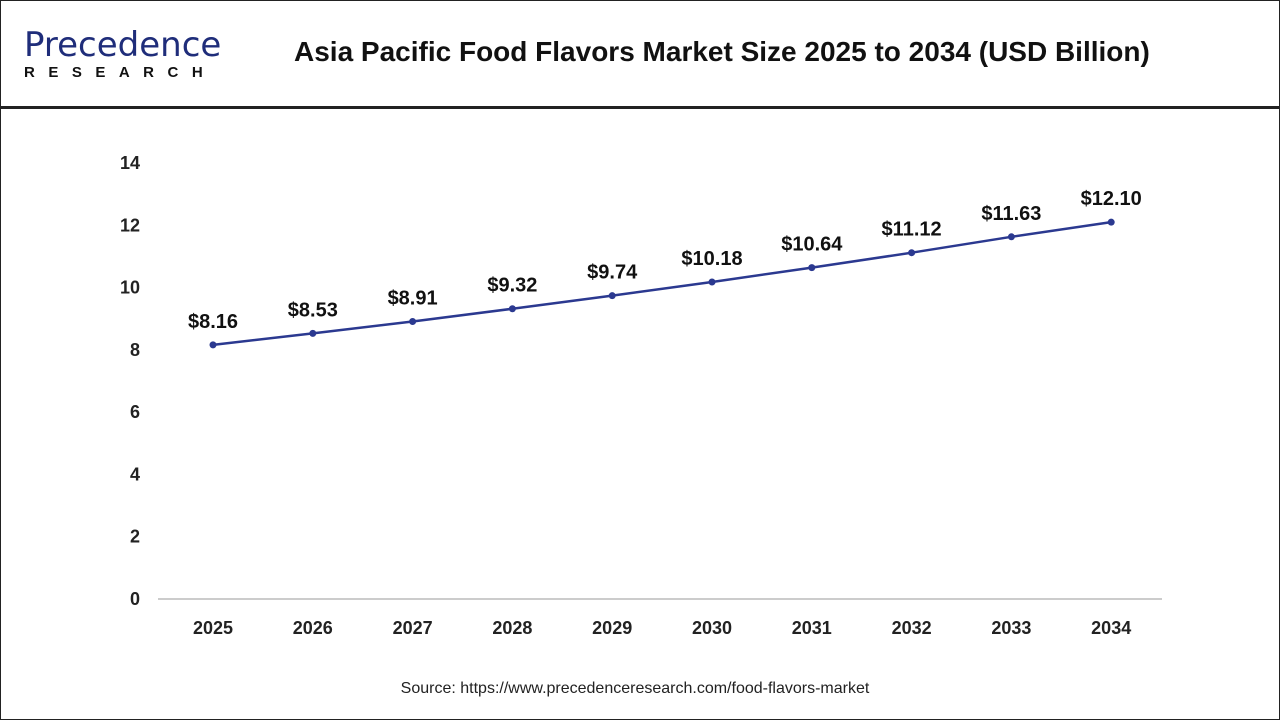  Describe the element at coordinates (1111, 199) in the screenshot. I see `data-label: $12.10` at that location.